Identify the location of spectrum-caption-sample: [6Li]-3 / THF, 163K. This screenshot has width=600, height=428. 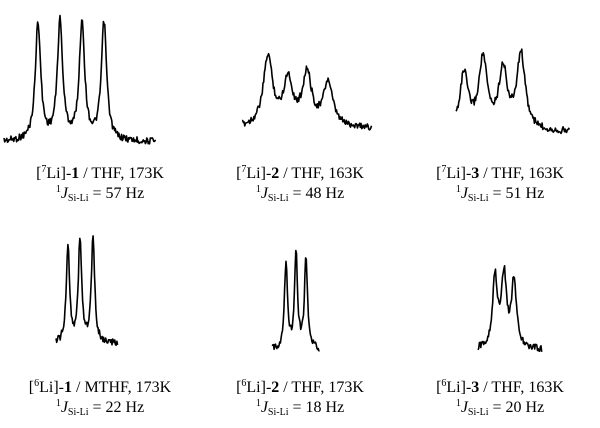
(500, 387).